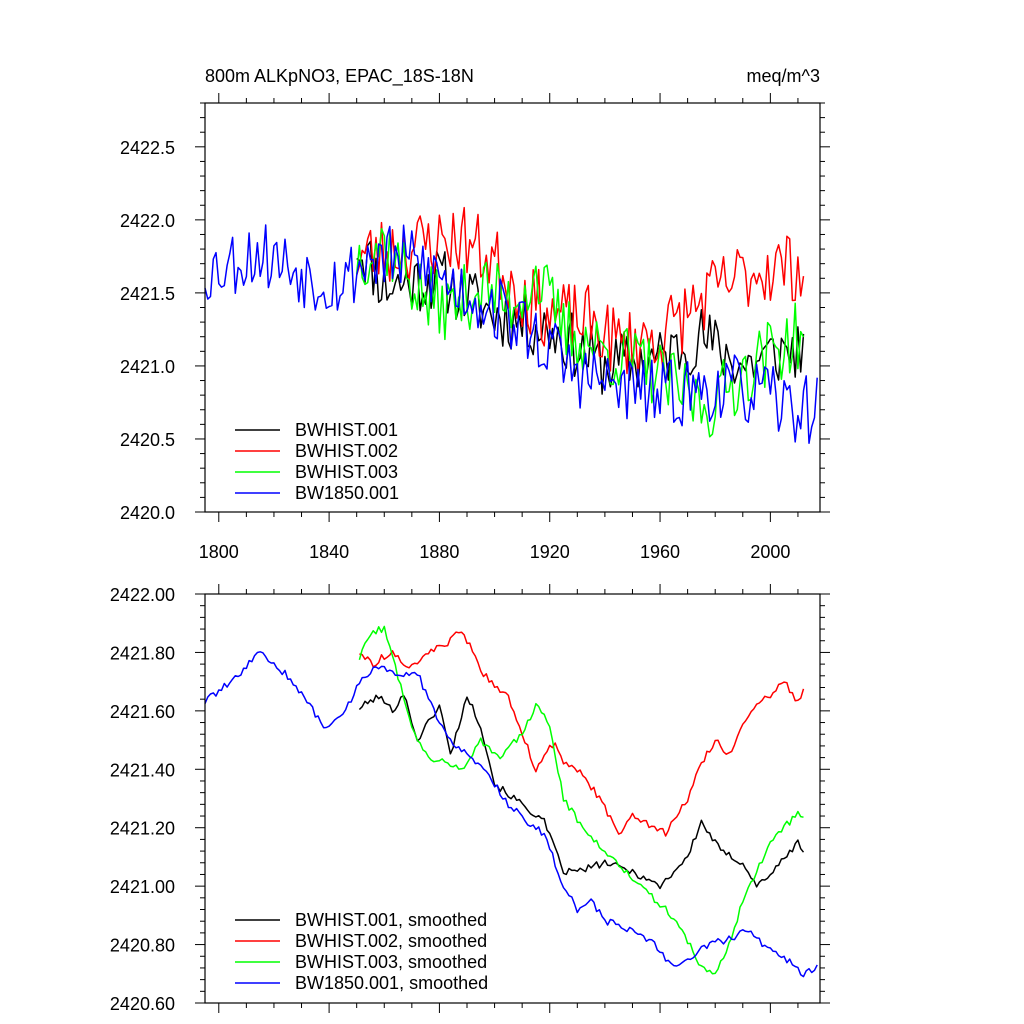  I want to click on legend-label: BWHIST.001, so click(346, 430).